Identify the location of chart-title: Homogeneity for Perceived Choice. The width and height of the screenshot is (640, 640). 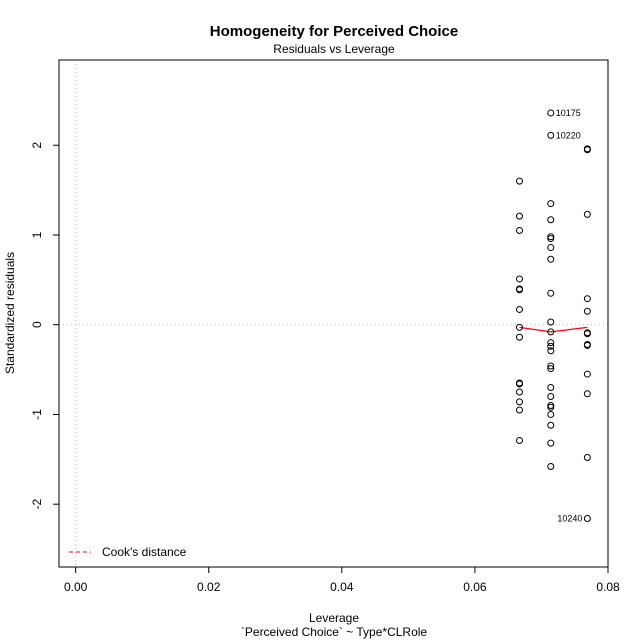
(334, 31).